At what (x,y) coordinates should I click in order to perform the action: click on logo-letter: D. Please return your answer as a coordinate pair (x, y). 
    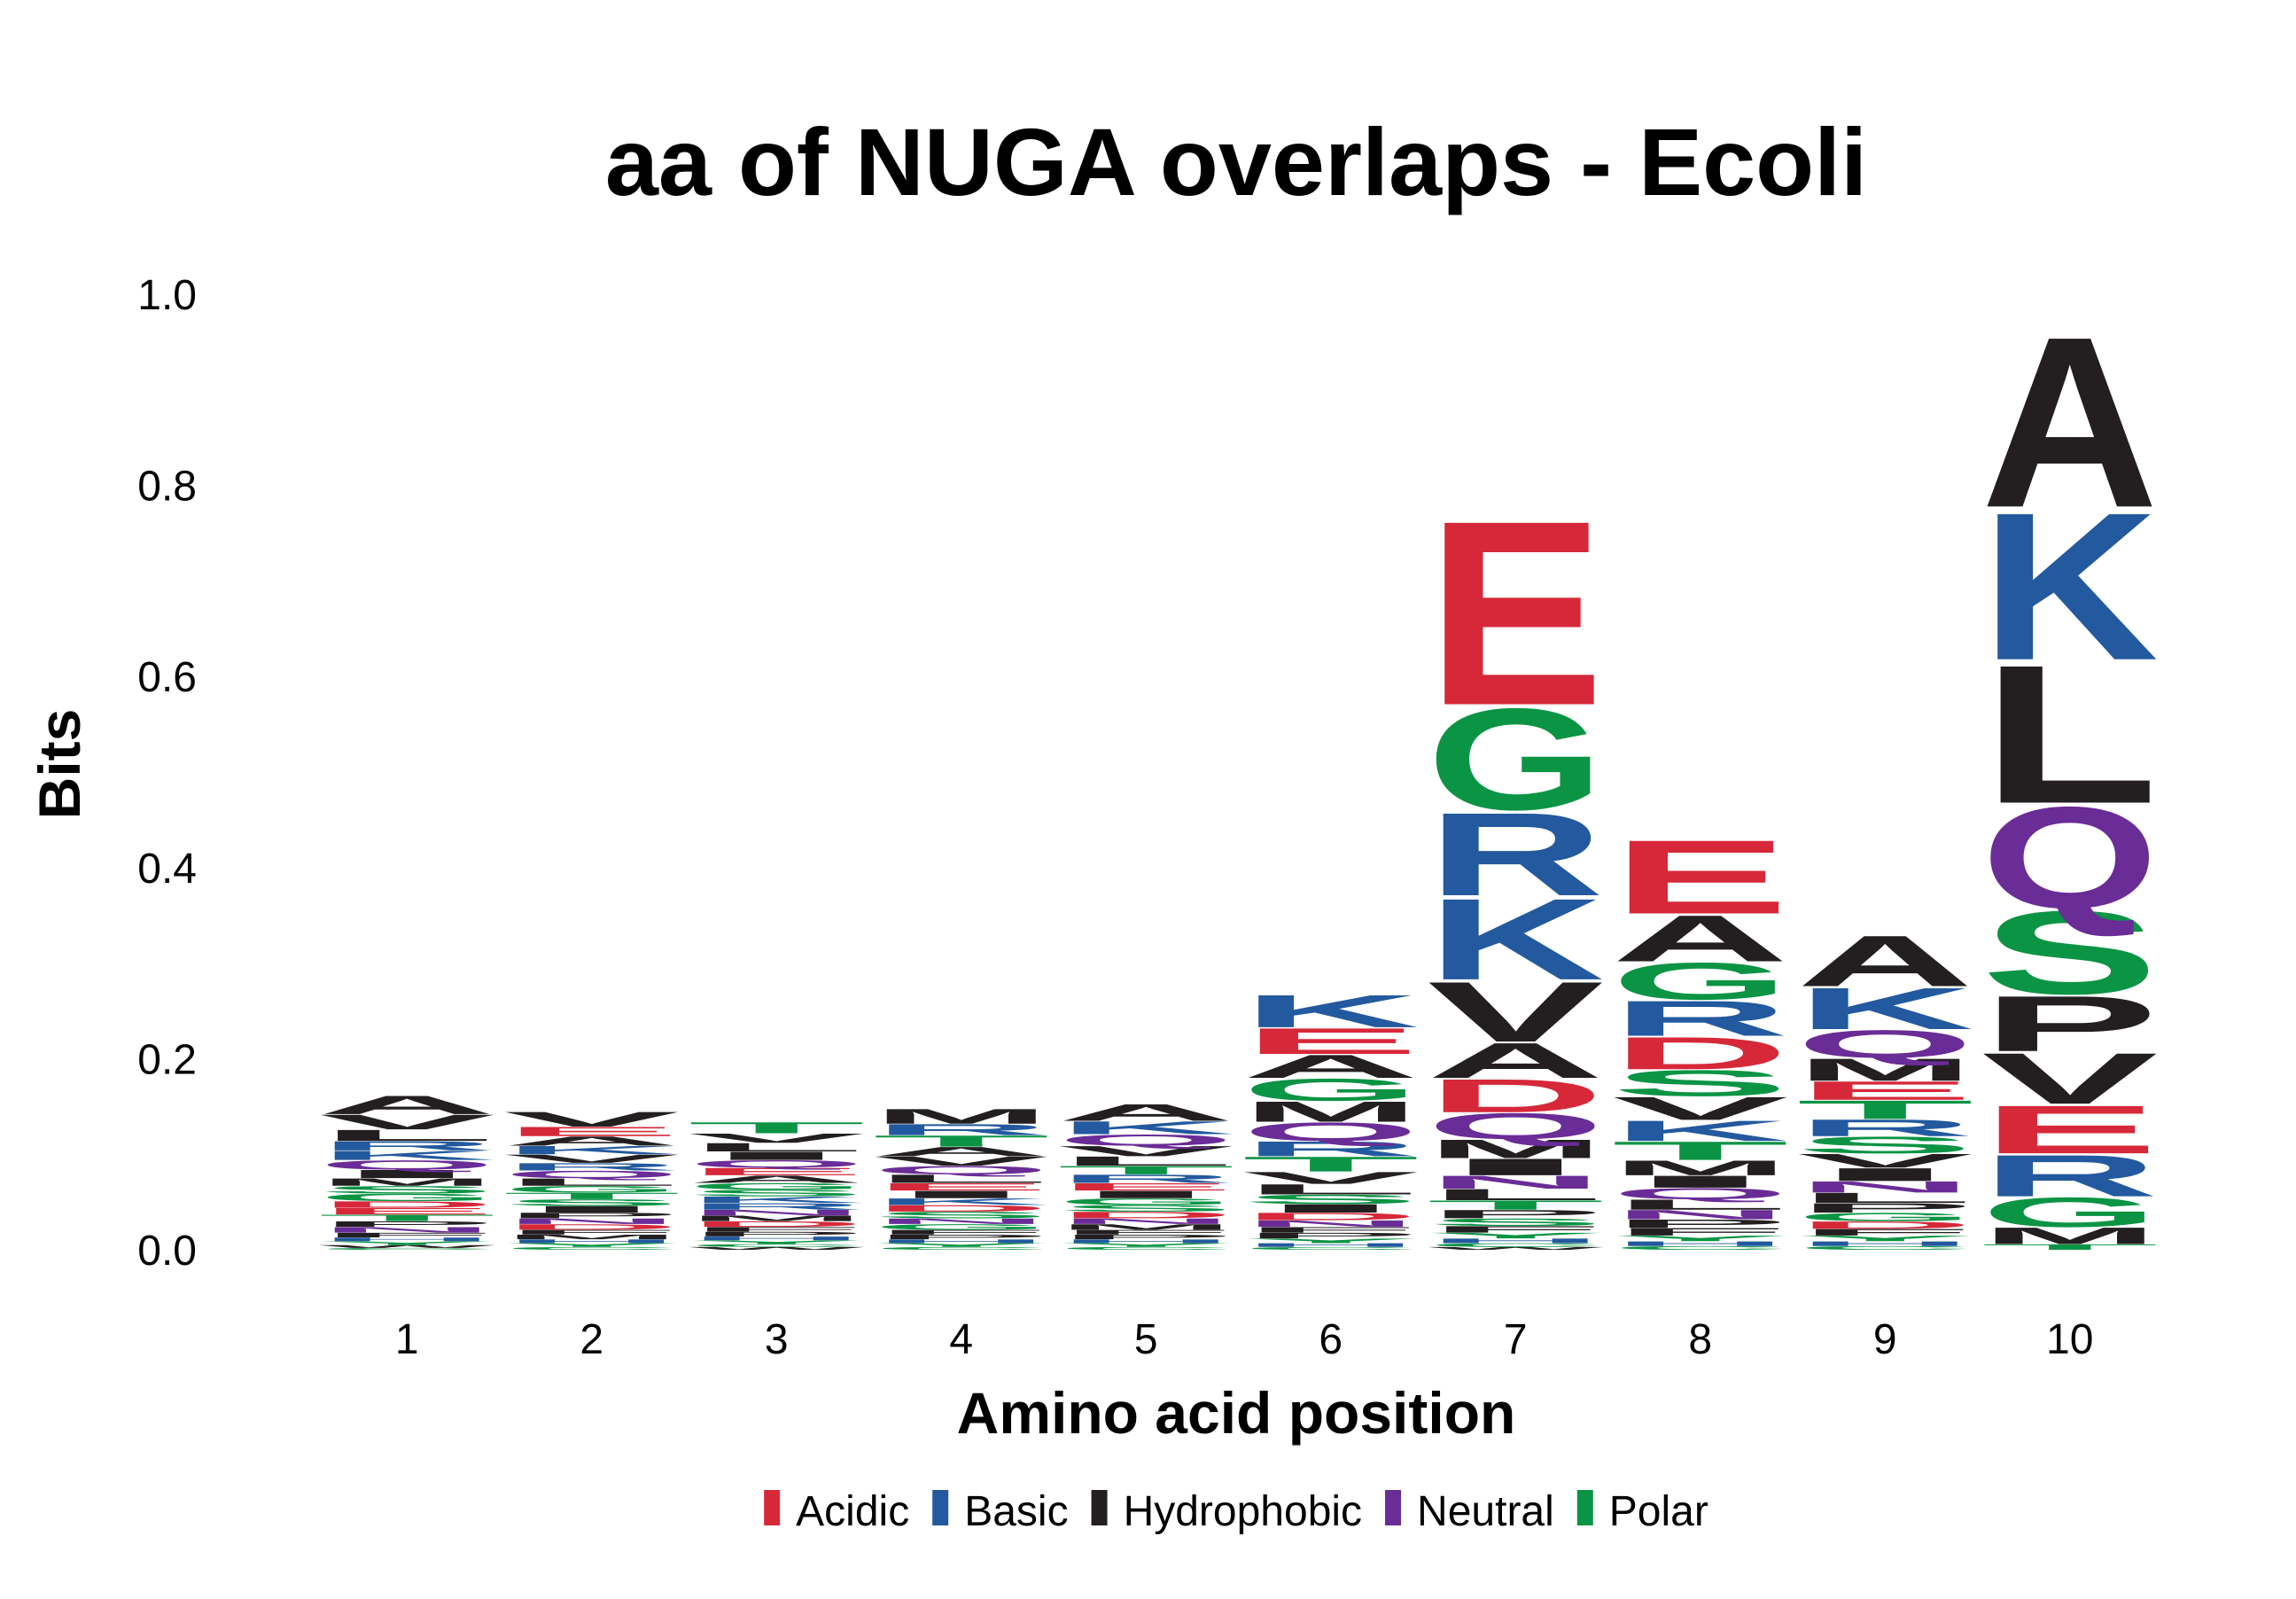
    Looking at the image, I should click on (1700, 1053).